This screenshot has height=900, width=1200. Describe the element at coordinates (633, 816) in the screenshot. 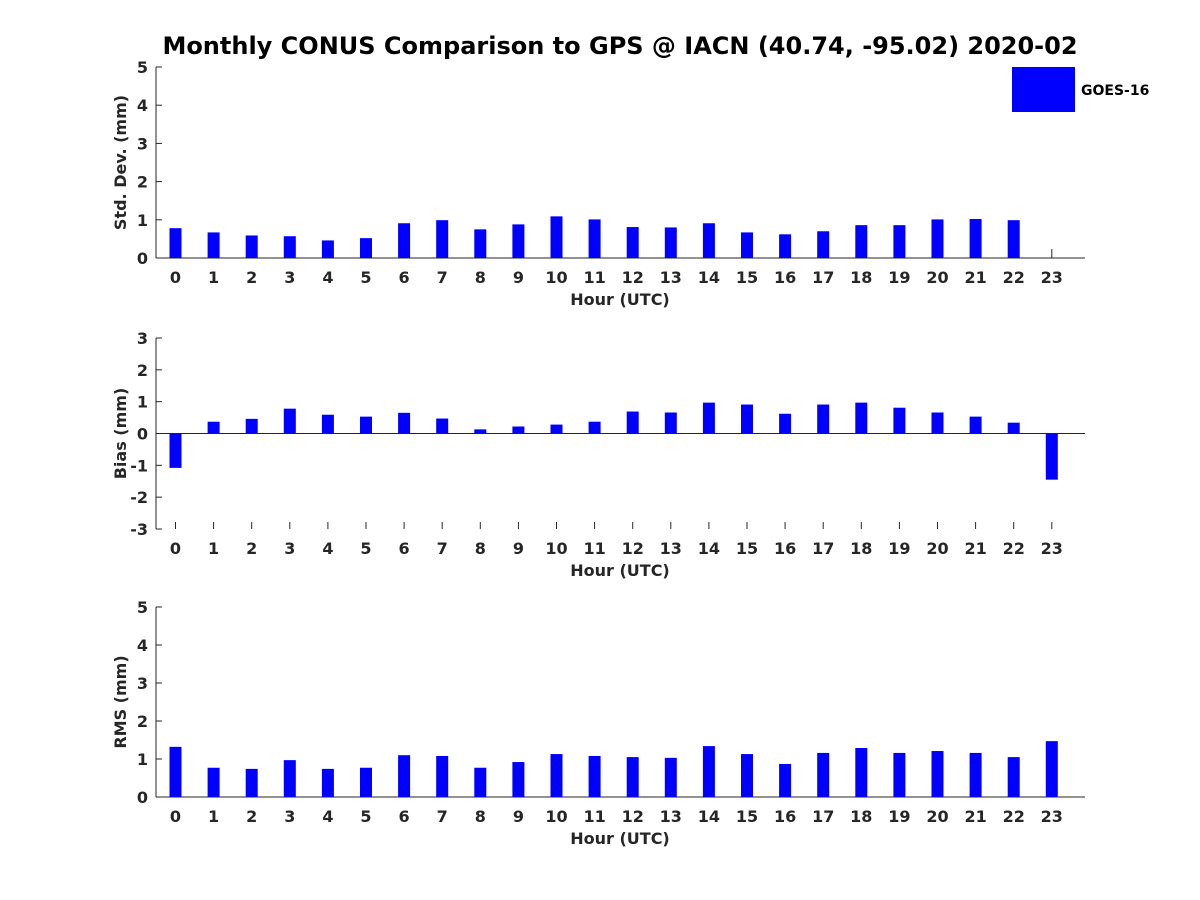

I see `x-tick-label: 12` at that location.